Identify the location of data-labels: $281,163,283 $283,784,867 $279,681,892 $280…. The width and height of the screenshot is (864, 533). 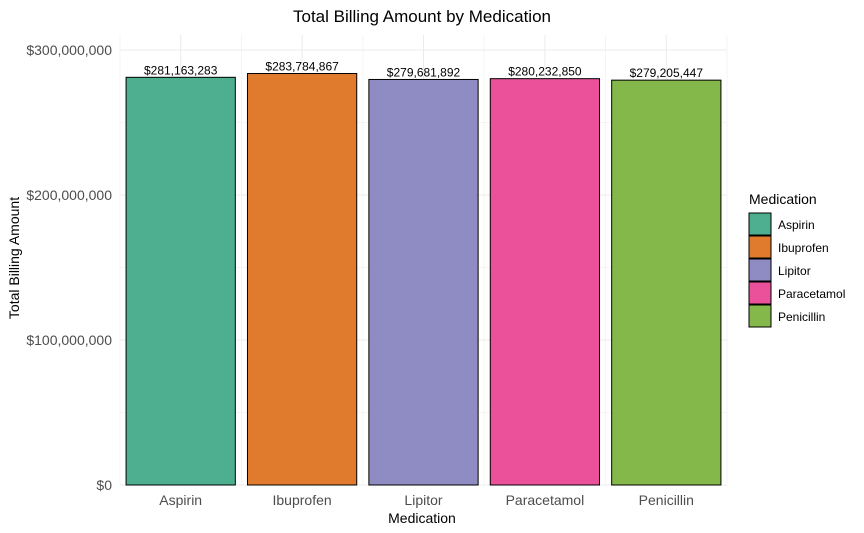
(423, 70).